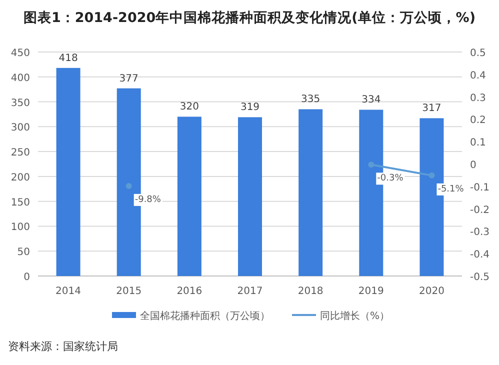 The width and height of the screenshot is (499, 365). I want to click on y-tick-label: 350, so click(20, 103).